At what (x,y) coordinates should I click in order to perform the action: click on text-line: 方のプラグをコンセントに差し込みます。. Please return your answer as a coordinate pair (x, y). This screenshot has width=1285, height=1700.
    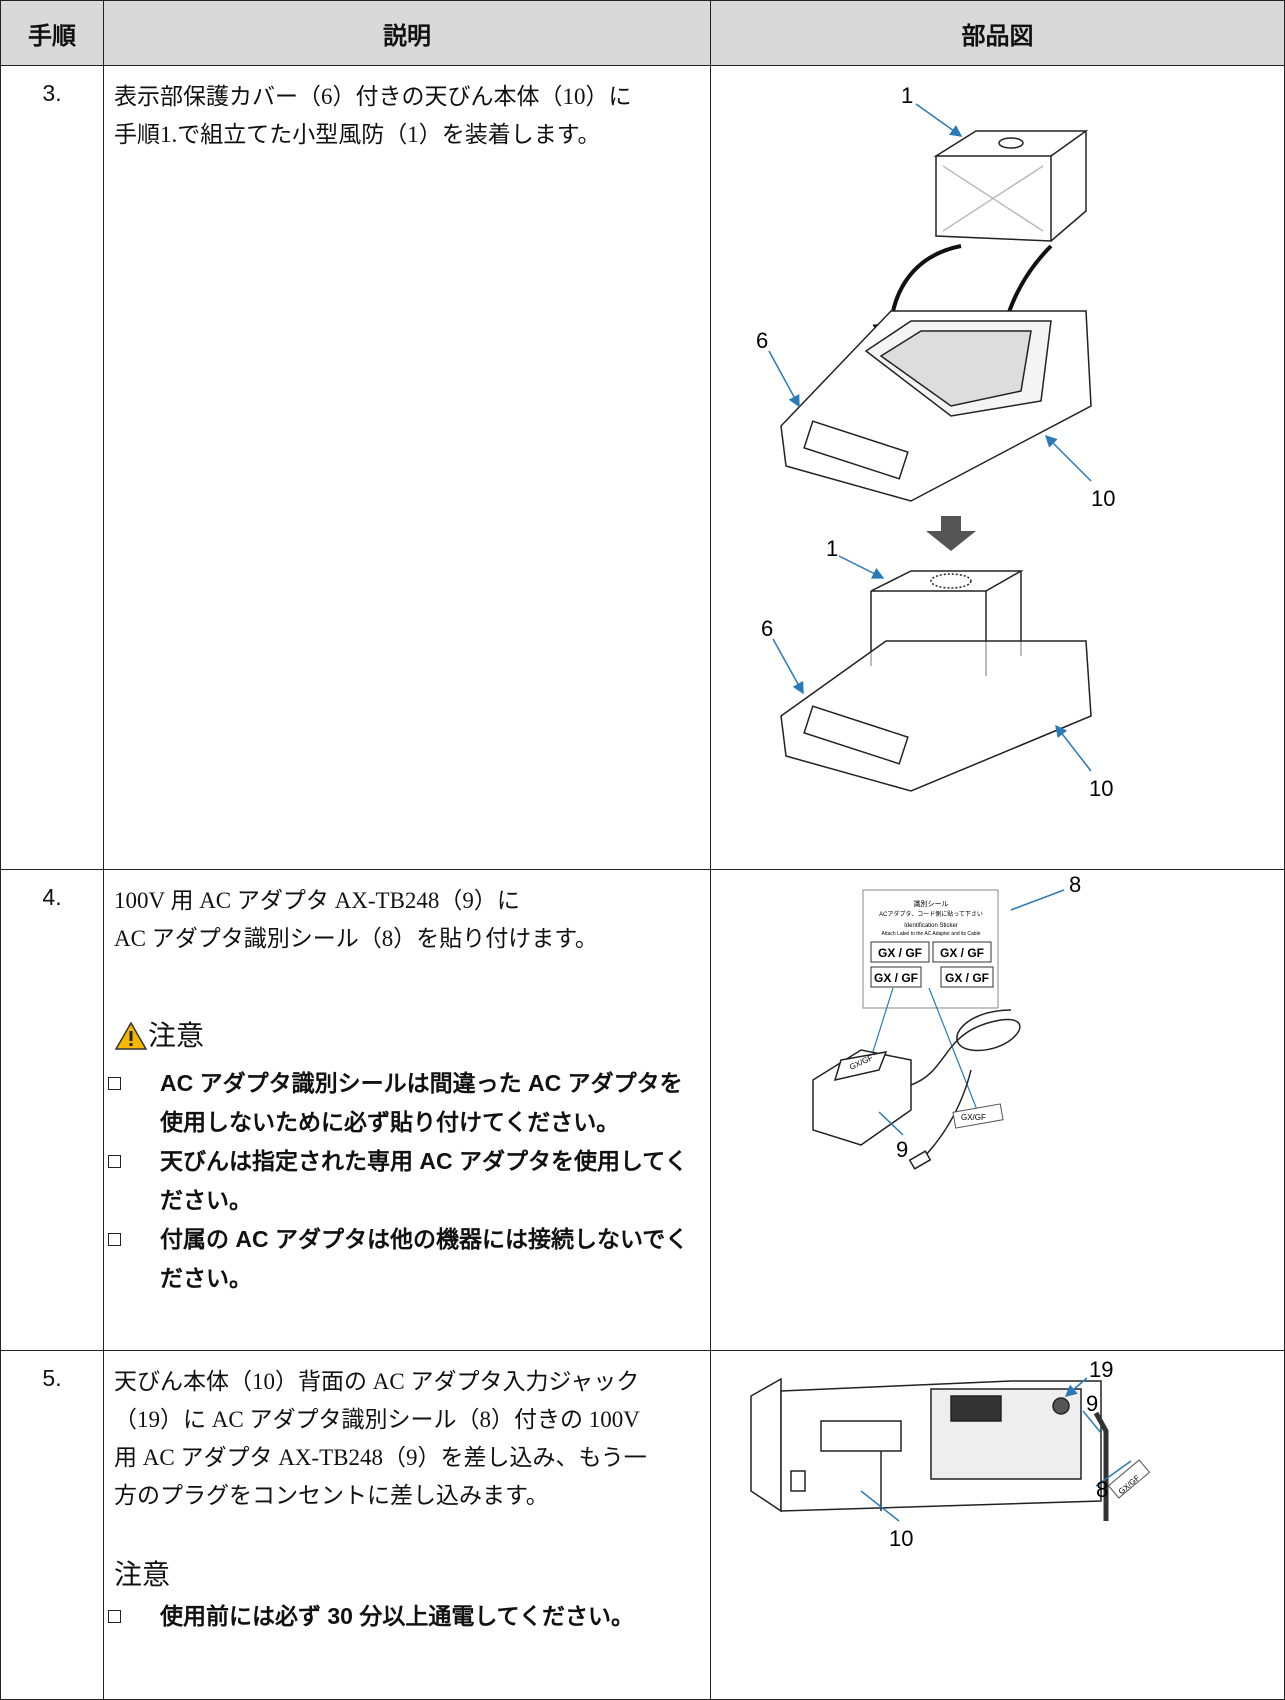
    Looking at the image, I should click on (331, 1495).